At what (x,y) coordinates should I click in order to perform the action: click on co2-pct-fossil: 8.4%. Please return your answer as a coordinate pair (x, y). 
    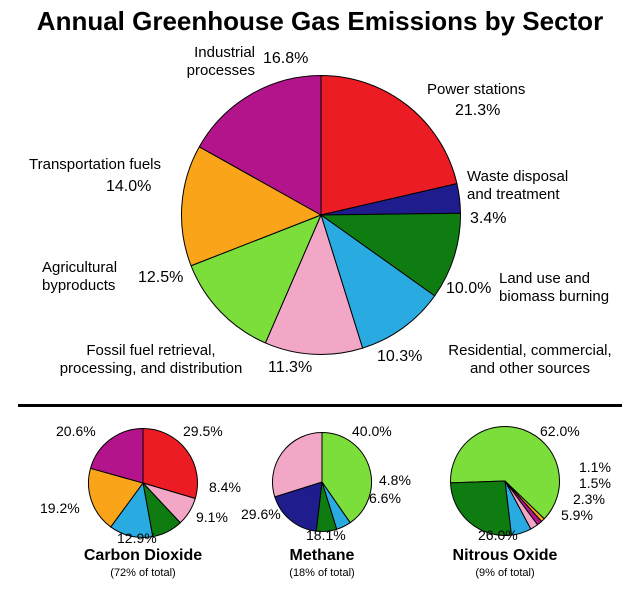
    Looking at the image, I should click on (225, 487).